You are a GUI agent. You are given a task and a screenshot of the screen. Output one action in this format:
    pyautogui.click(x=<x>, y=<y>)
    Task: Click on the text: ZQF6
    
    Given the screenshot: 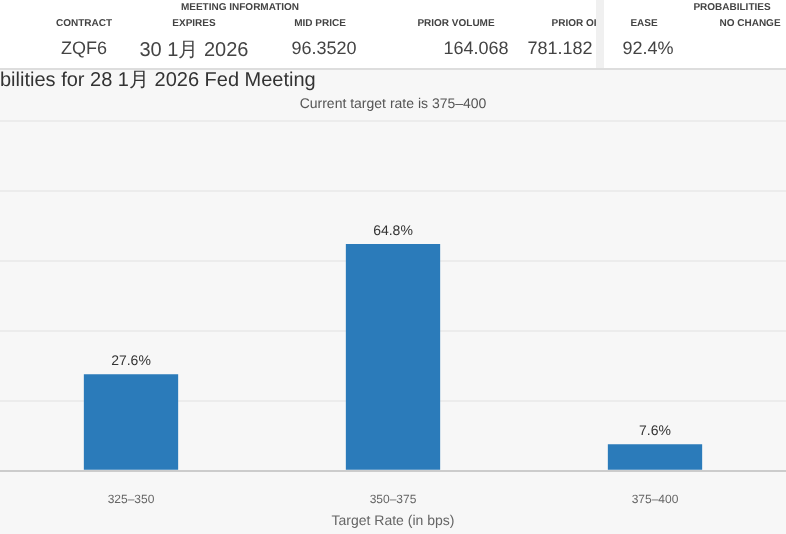 What is the action you would take?
    pyautogui.click(x=84, y=48)
    